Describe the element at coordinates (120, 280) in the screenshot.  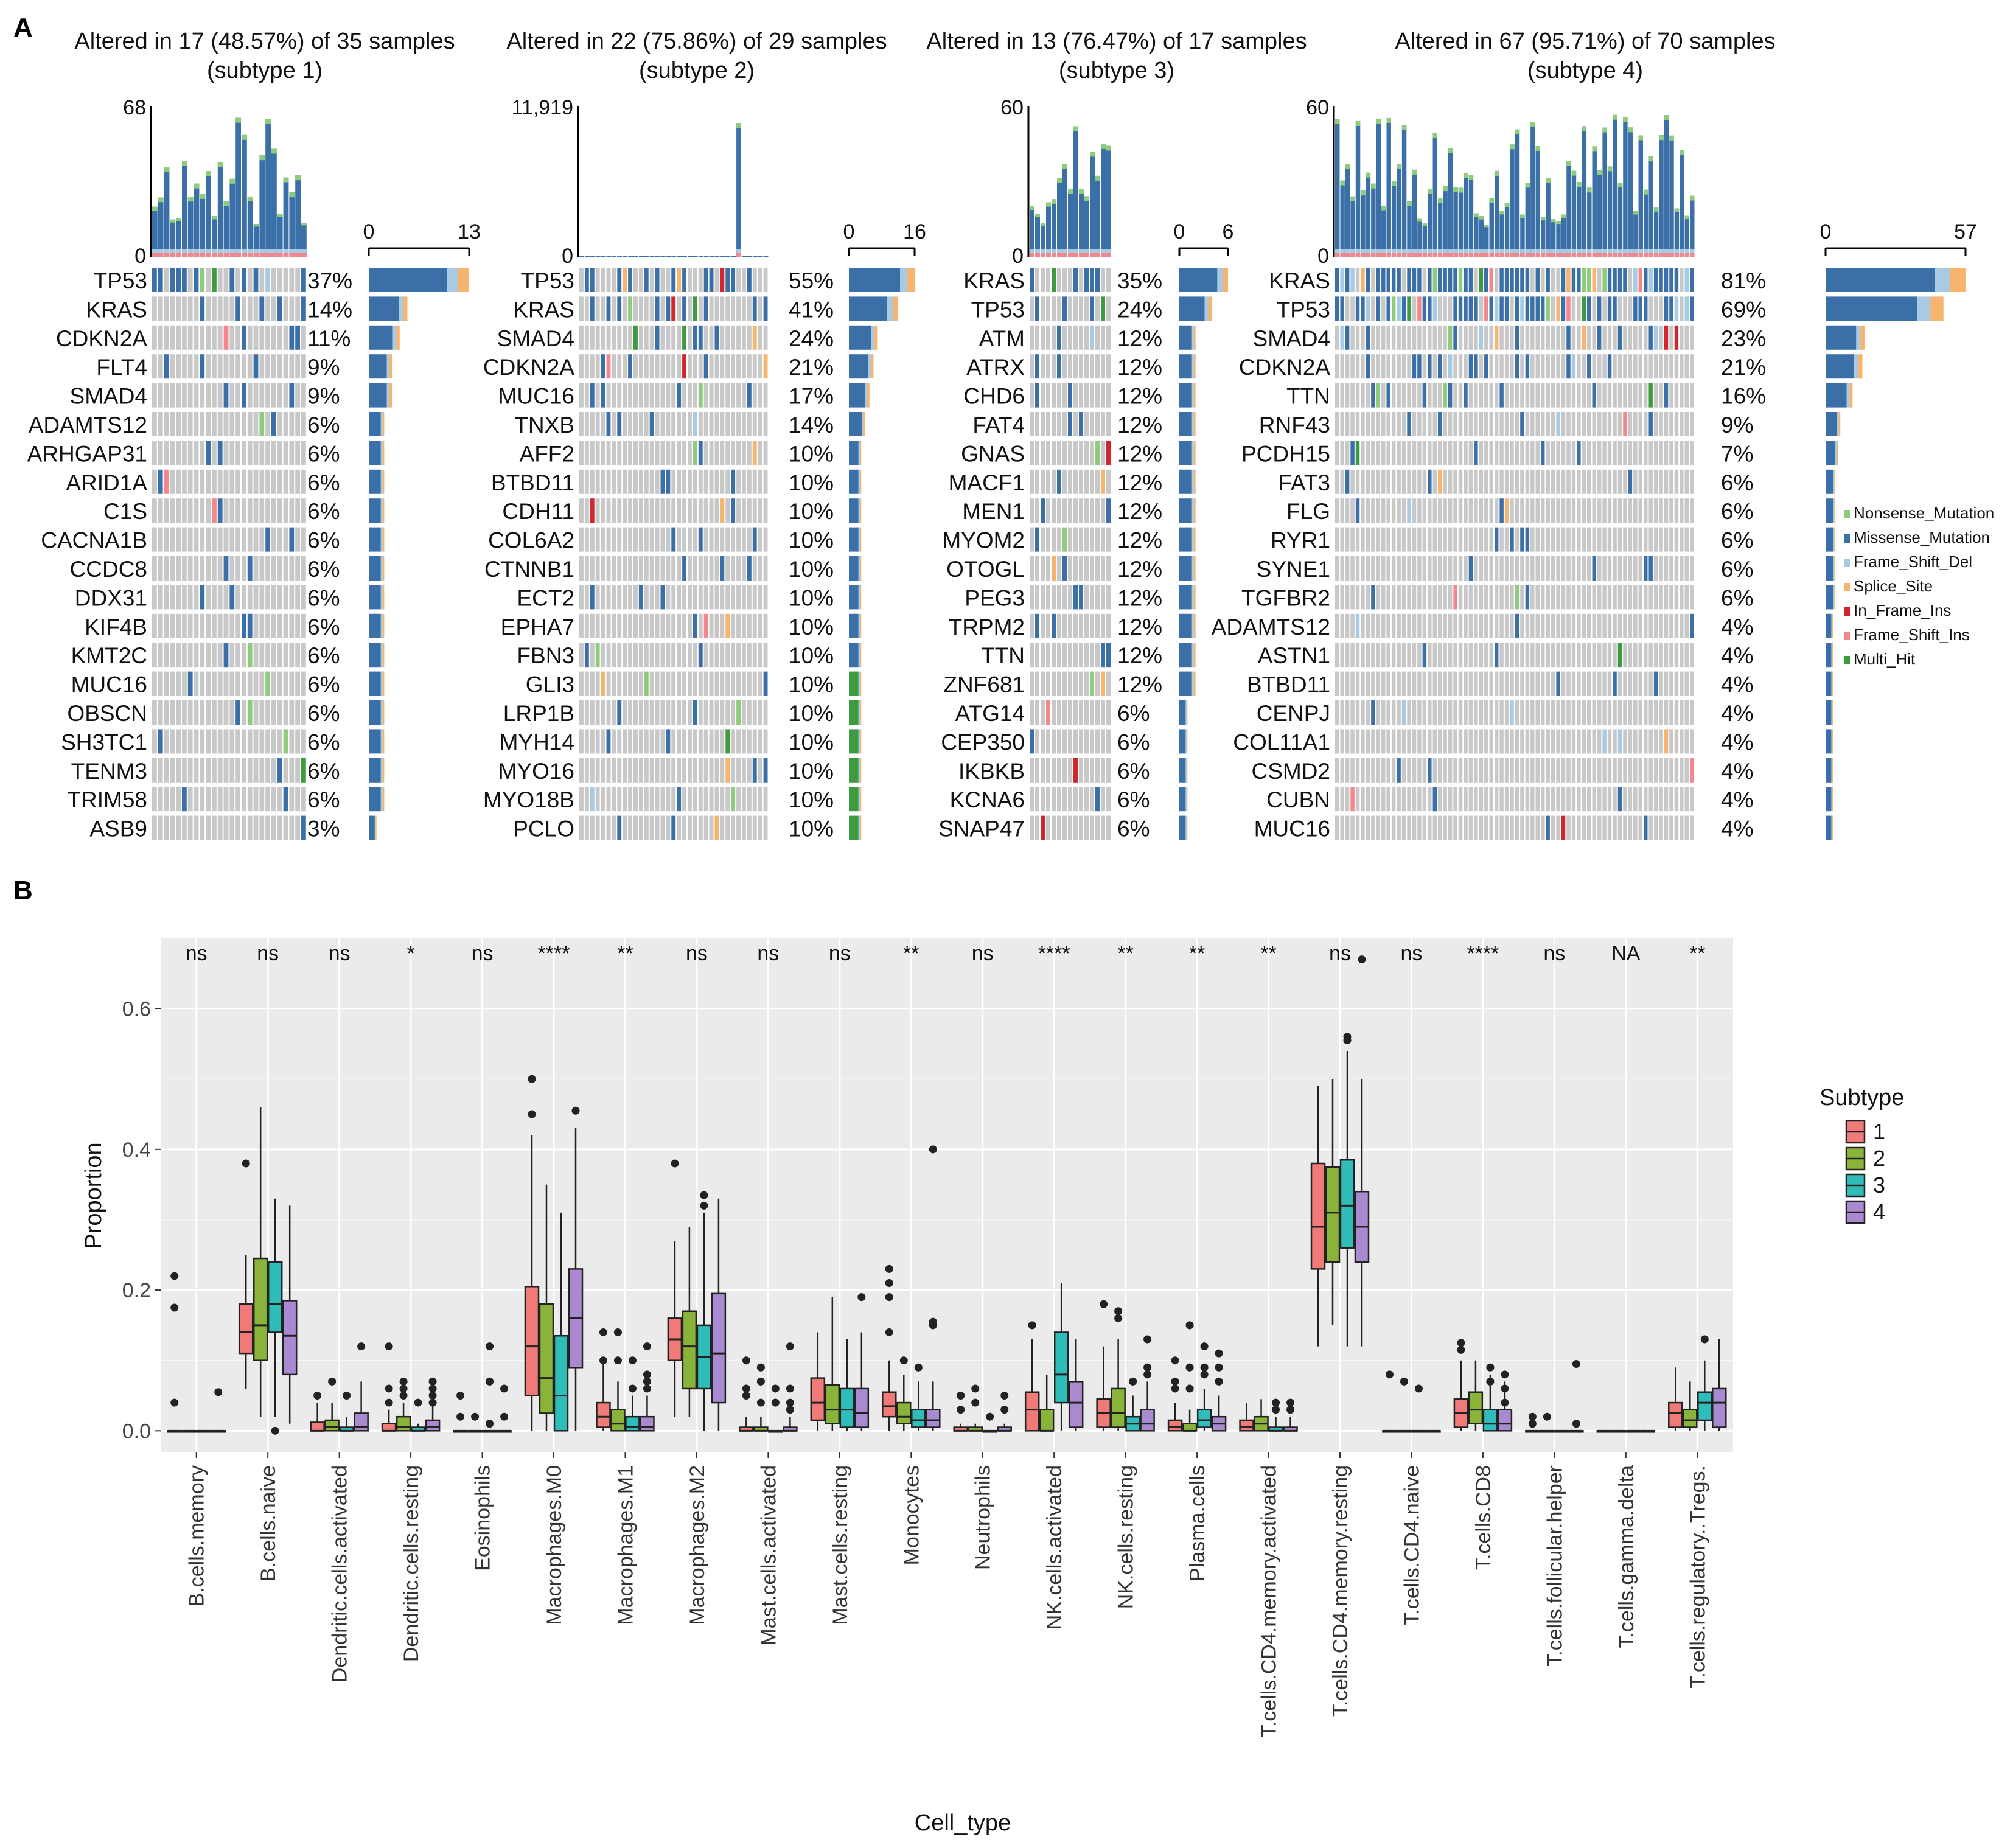
I see `gene-label: TP53` at that location.